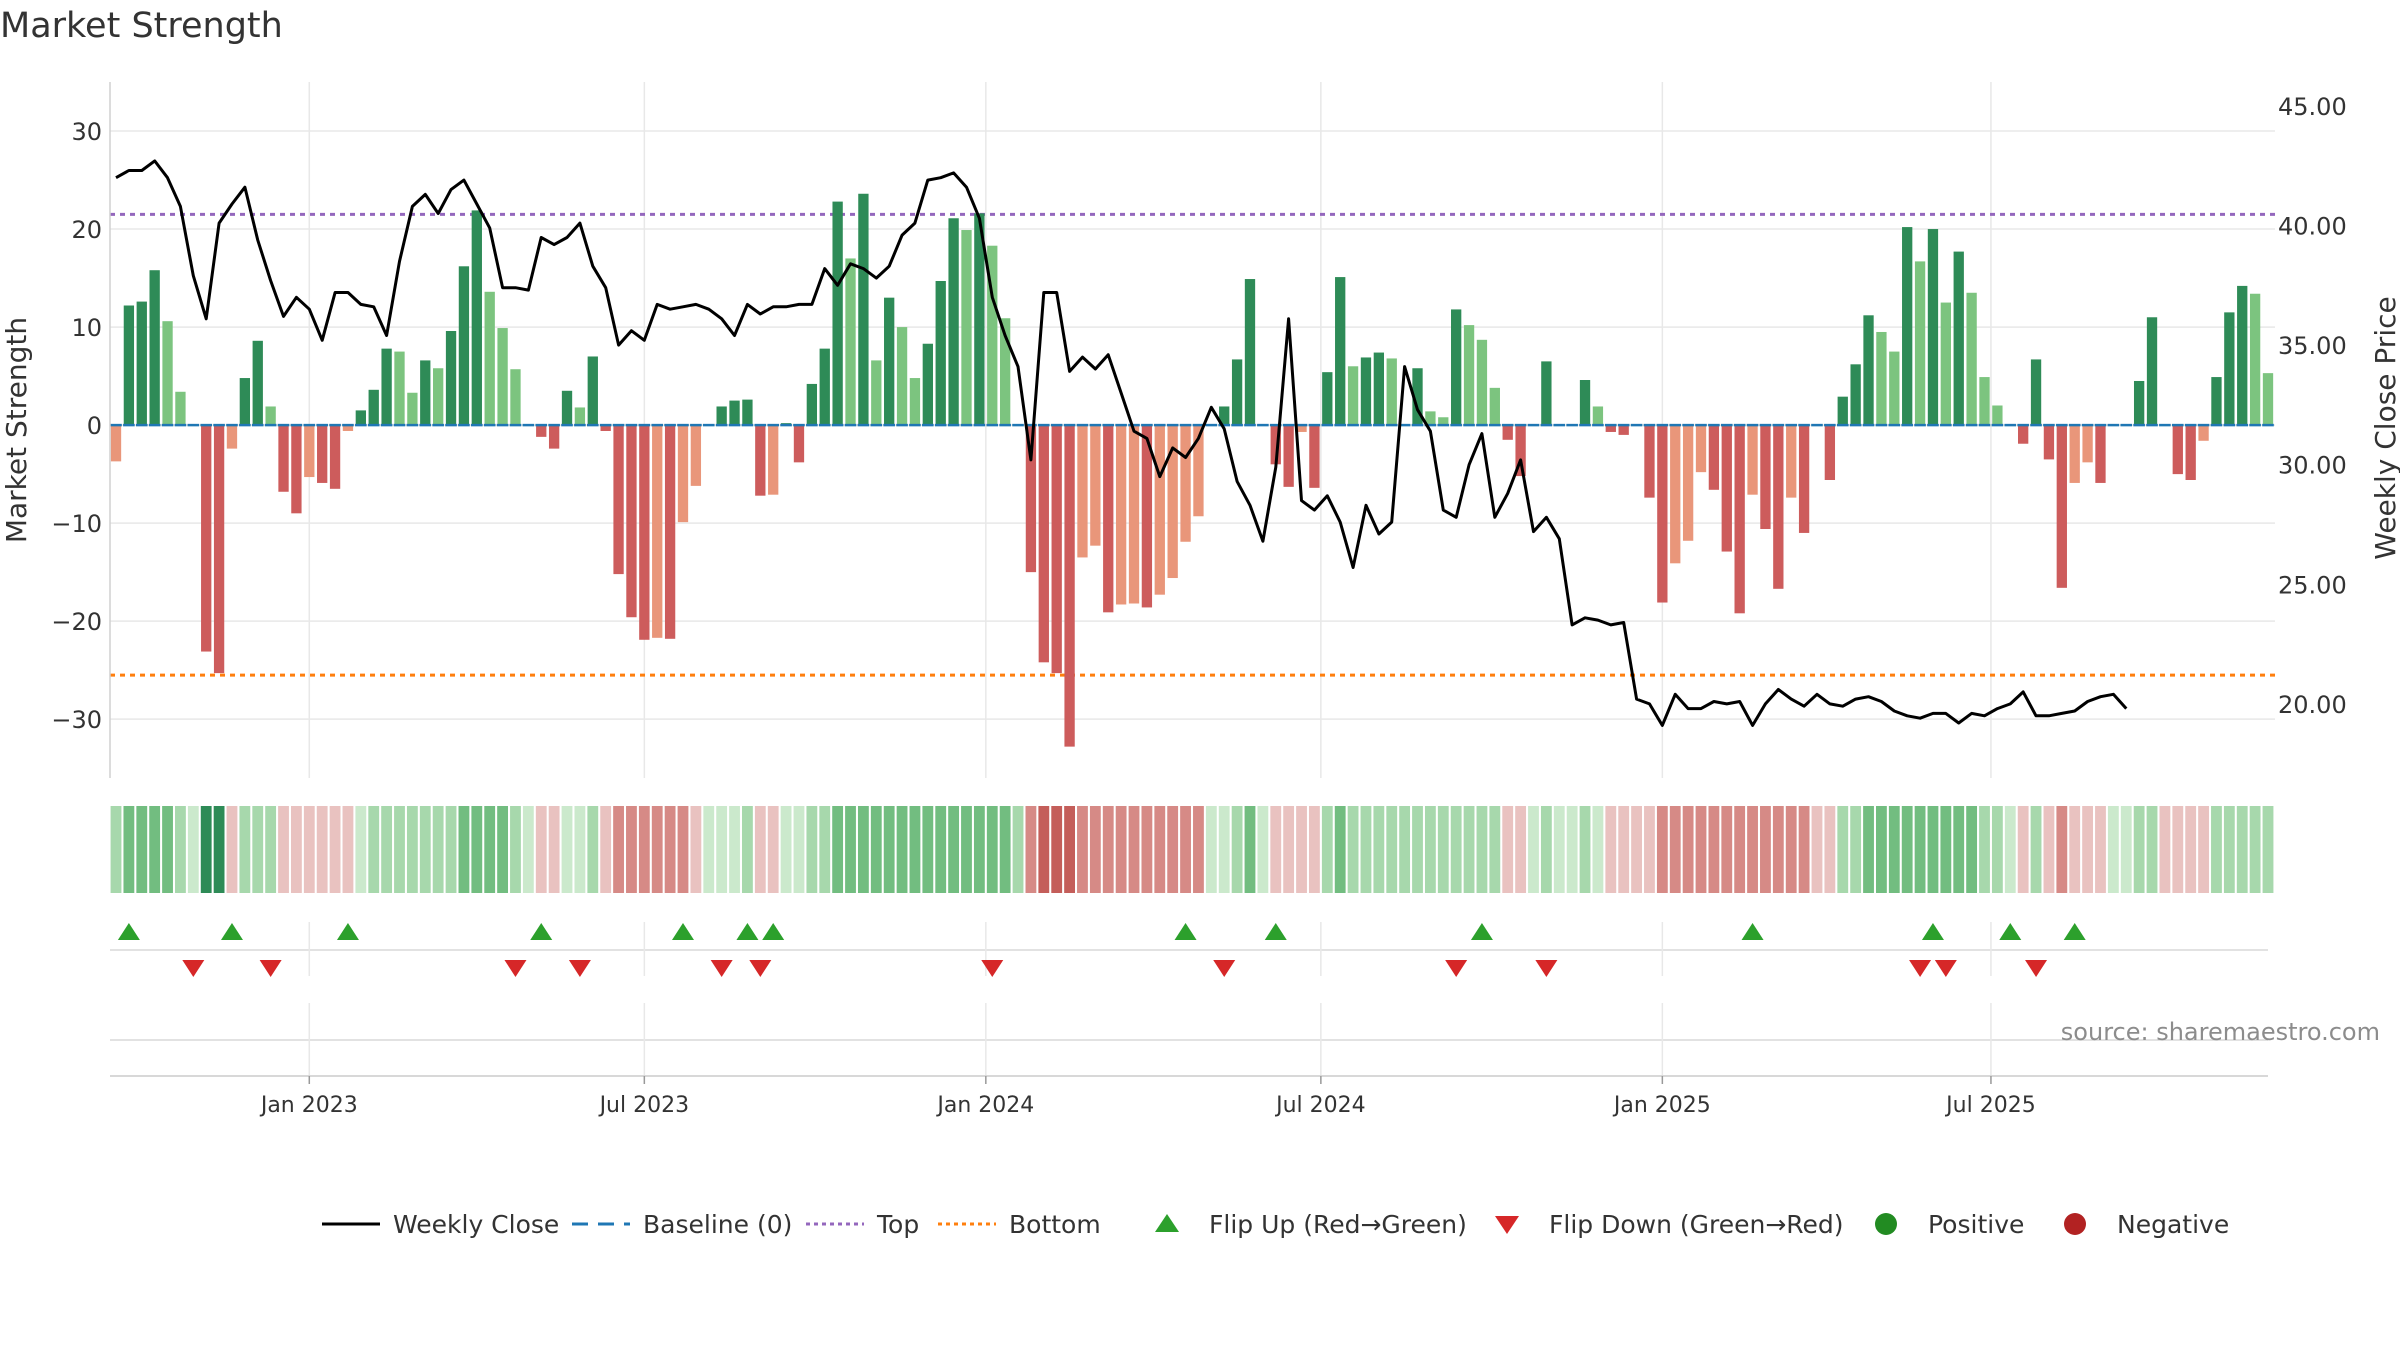 Image resolution: width=2400 pixels, height=1350 pixels. I want to click on x-tick-label: Jan 2023, so click(308, 1105).